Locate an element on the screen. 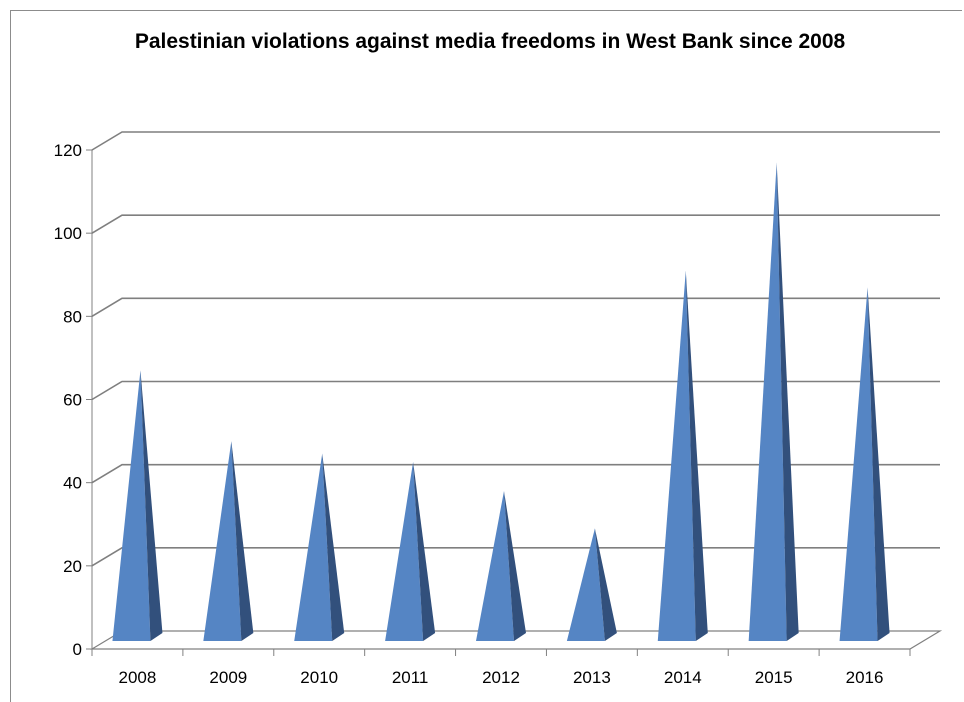 This screenshot has width=964, height=702. x-tick-label: 2014 is located at coordinates (683, 677).